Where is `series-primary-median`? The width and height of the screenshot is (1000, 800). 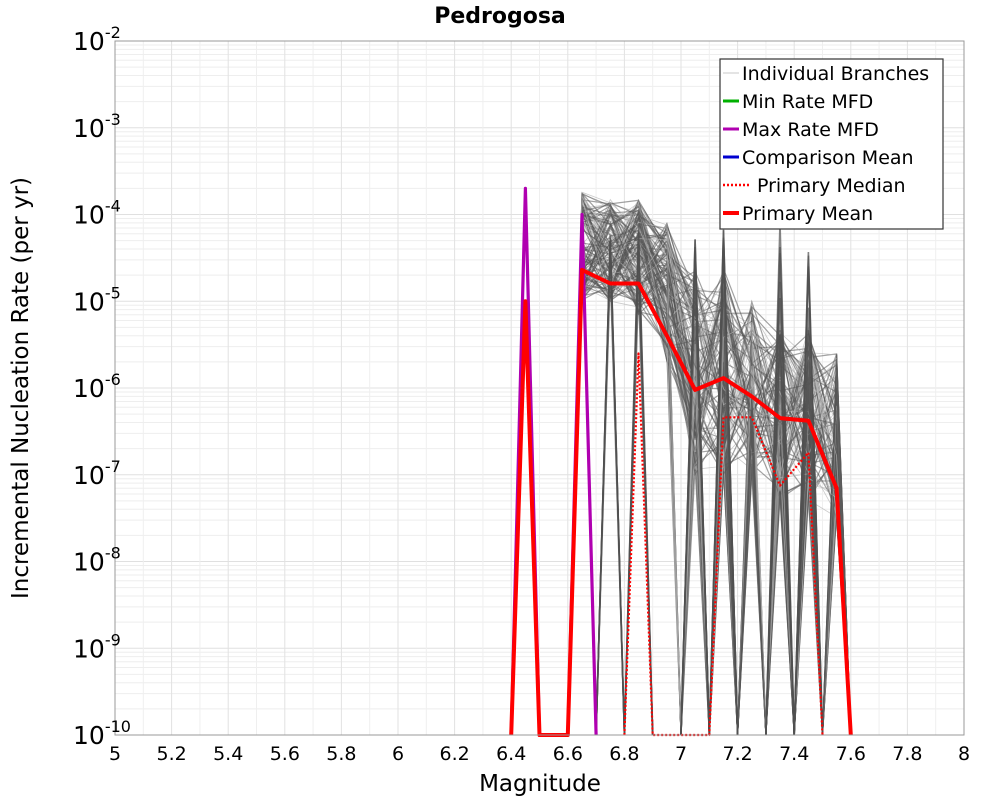
series-primary-median is located at coordinates (723, 544).